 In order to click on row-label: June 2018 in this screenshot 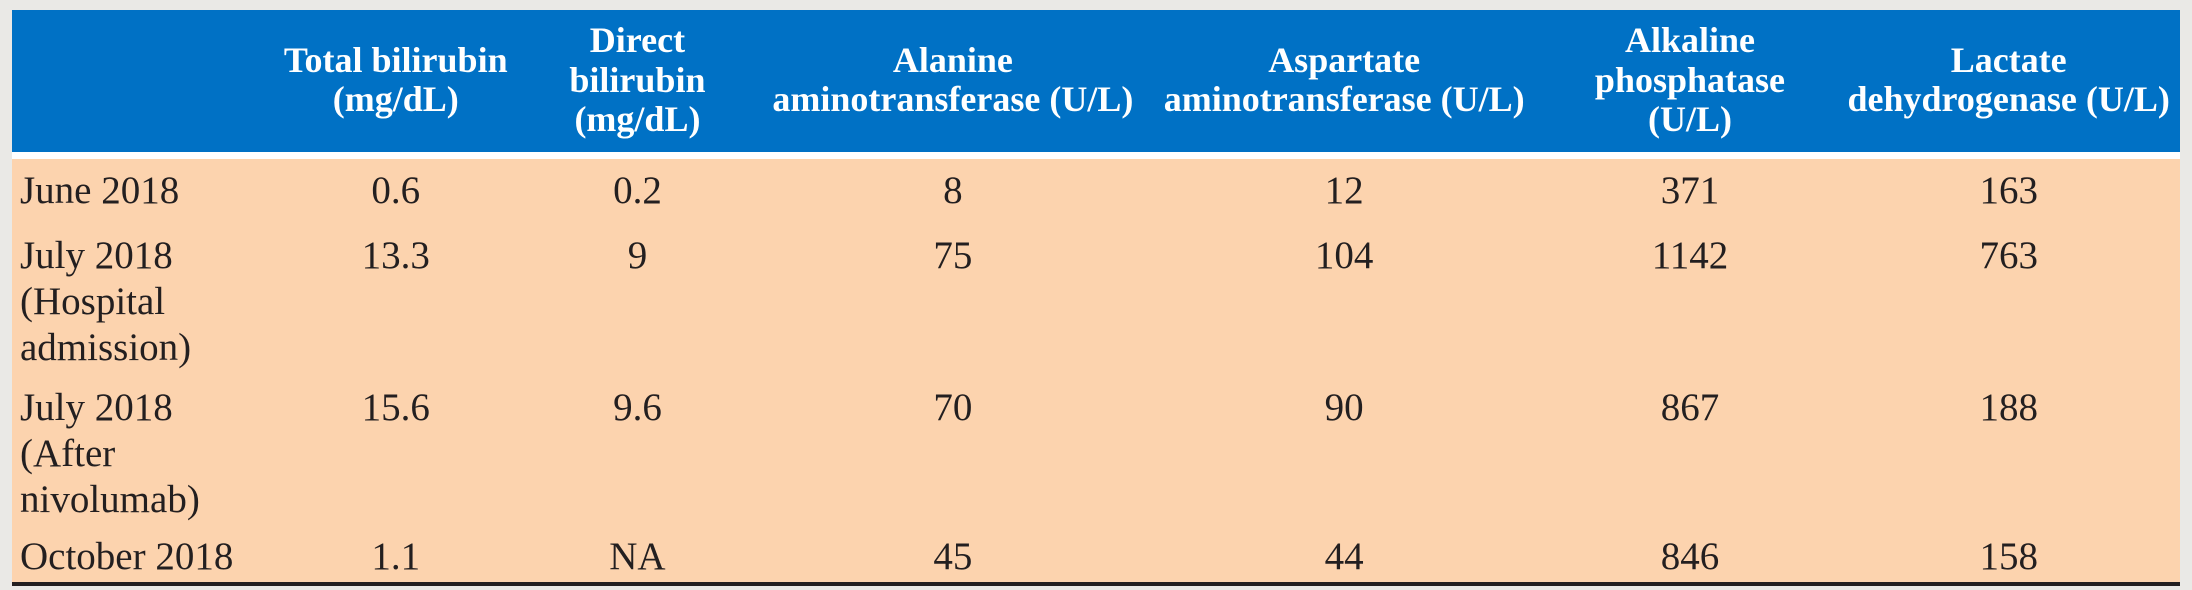, I will do `click(144, 190)`.